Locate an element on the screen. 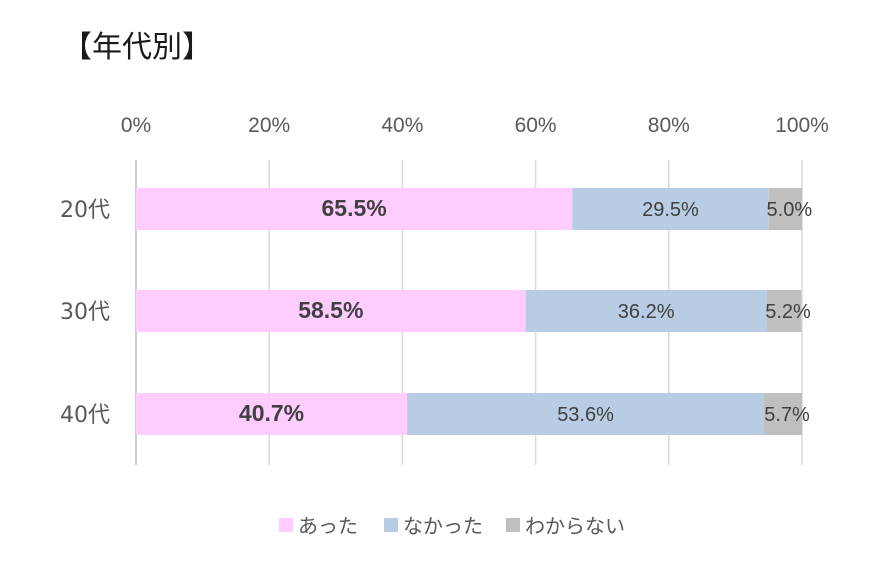 Image resolution: width=884 pixels, height=581 pixels. category-label: 30代 is located at coordinates (85, 312).